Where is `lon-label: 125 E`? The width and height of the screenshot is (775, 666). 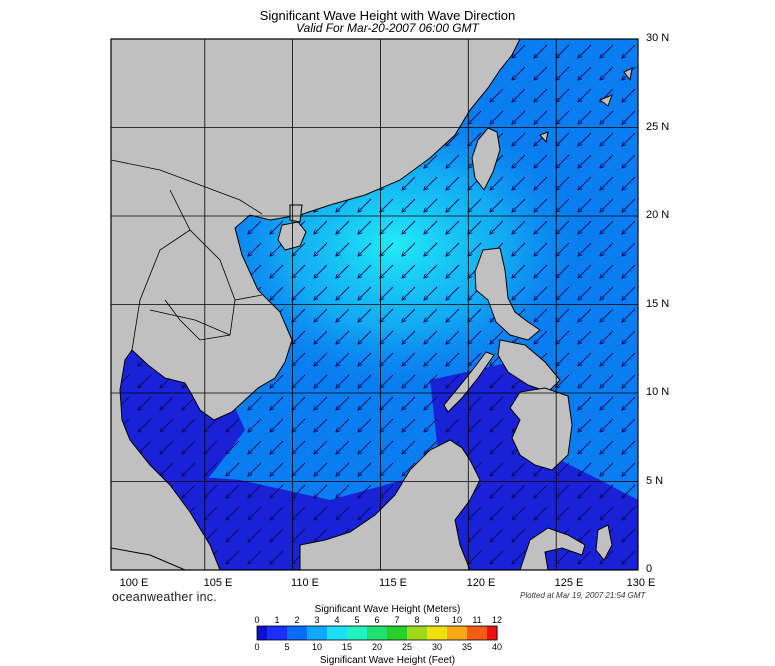
lon-label: 125 E is located at coordinates (569, 583).